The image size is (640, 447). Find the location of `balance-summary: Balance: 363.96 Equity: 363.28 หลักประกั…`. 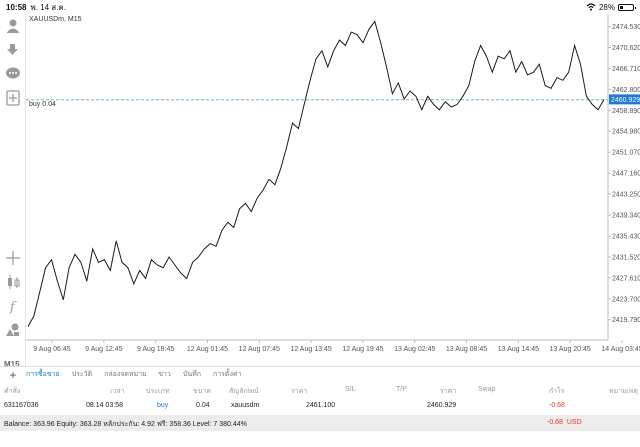

balance-summary: Balance: 363.96 Equity: 363.28 หลักประกั… is located at coordinates (125, 424).